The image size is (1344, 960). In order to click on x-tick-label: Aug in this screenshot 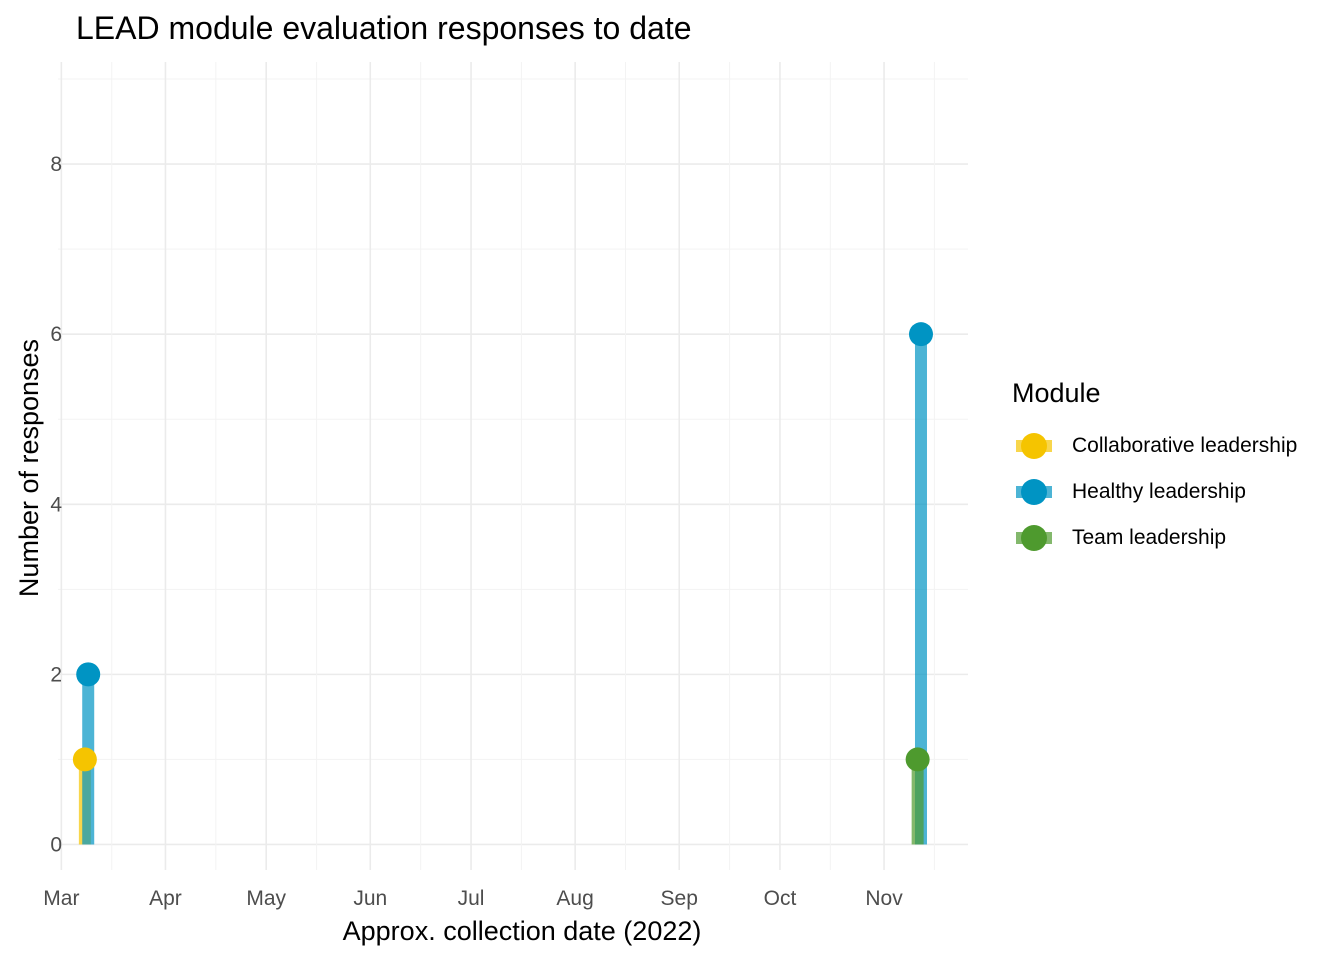, I will do `click(574, 898)`.